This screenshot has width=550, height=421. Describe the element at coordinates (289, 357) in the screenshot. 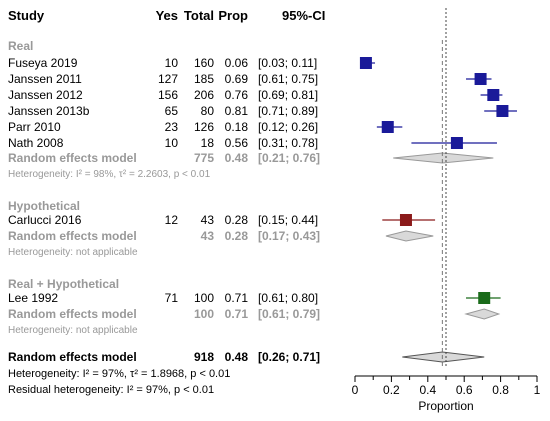

I see `overall-summary-ci: [0.26; 0.71]` at that location.